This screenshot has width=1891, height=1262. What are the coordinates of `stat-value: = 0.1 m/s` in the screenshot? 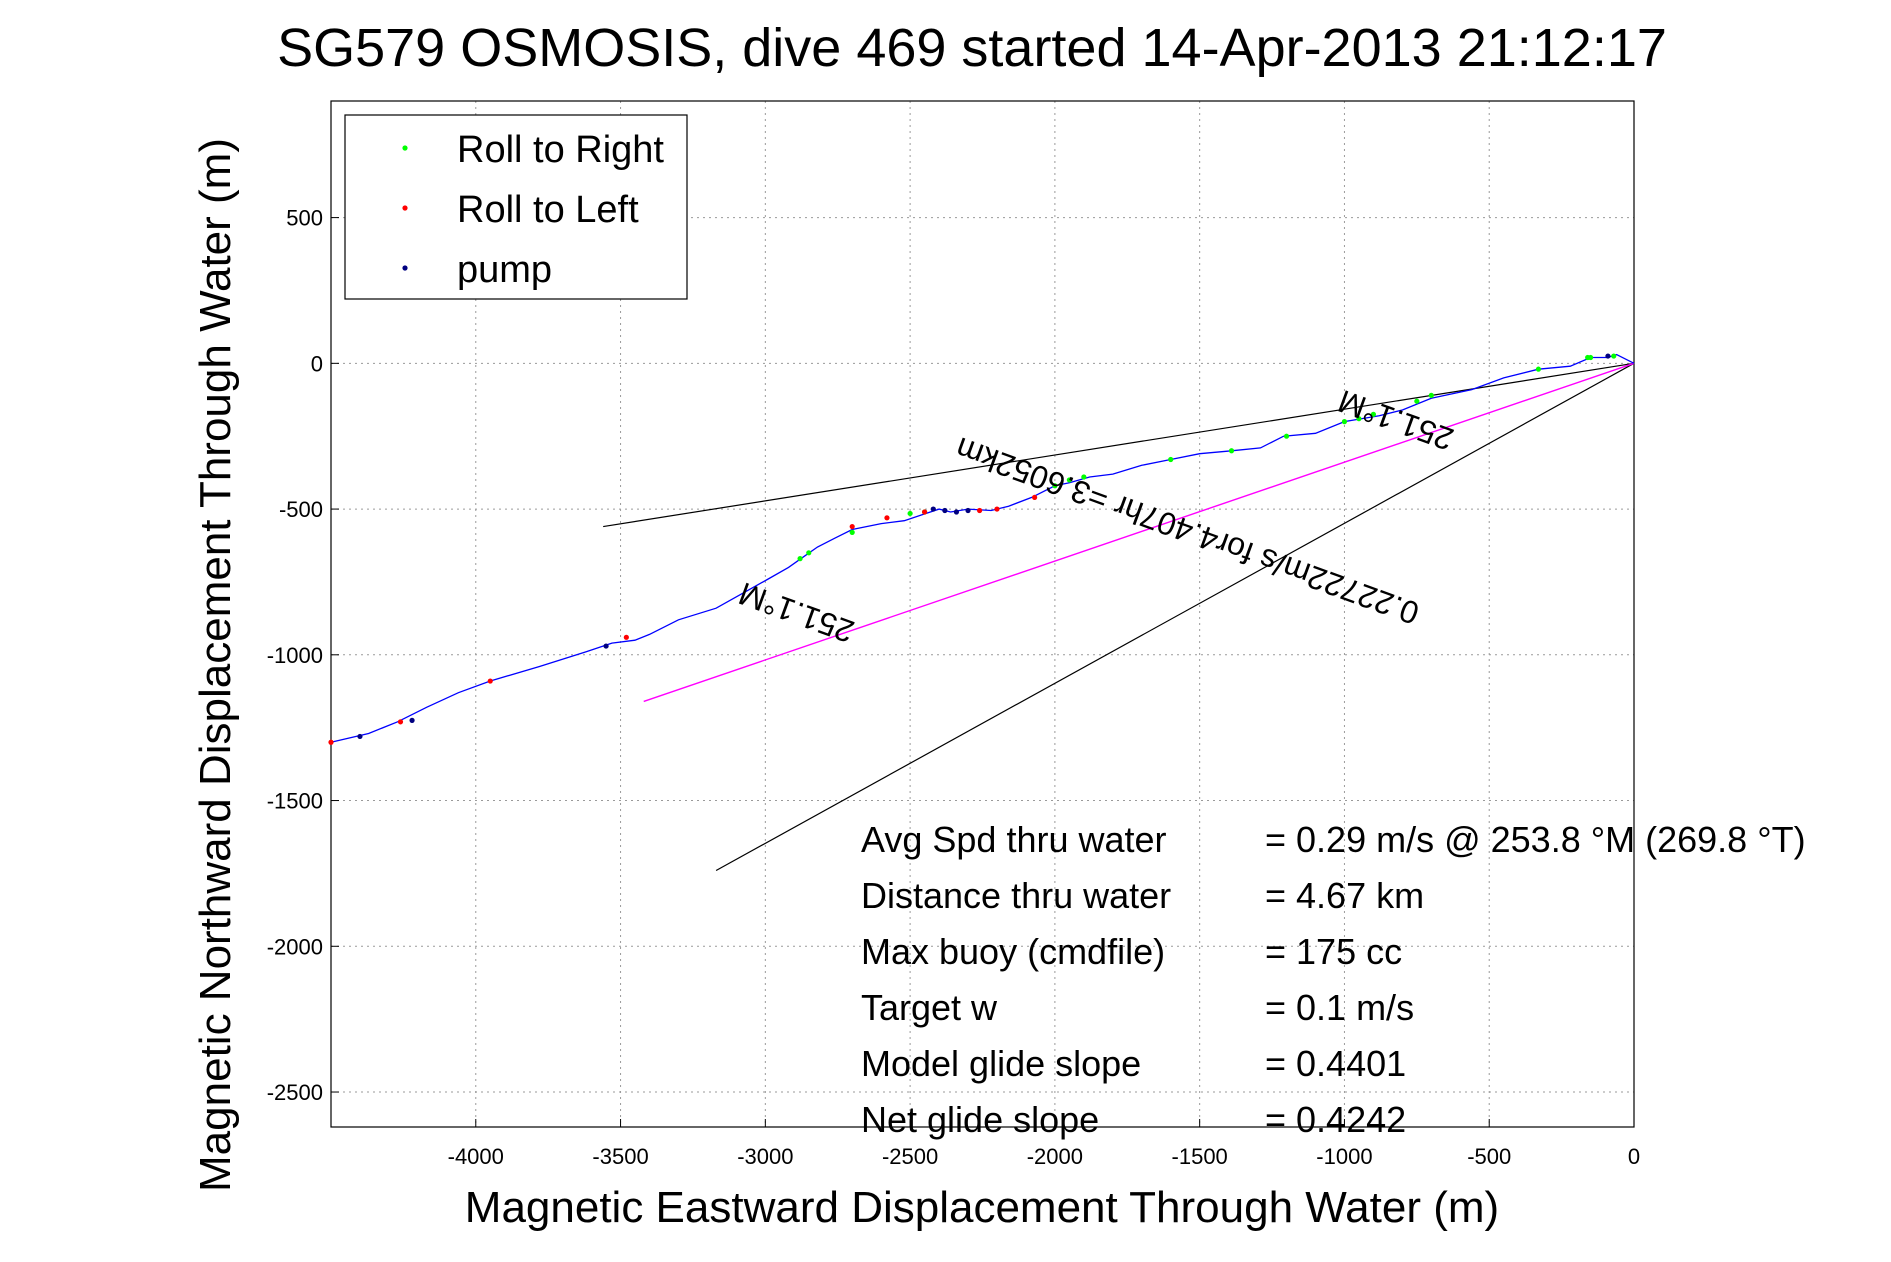 It's located at (1339, 1007).